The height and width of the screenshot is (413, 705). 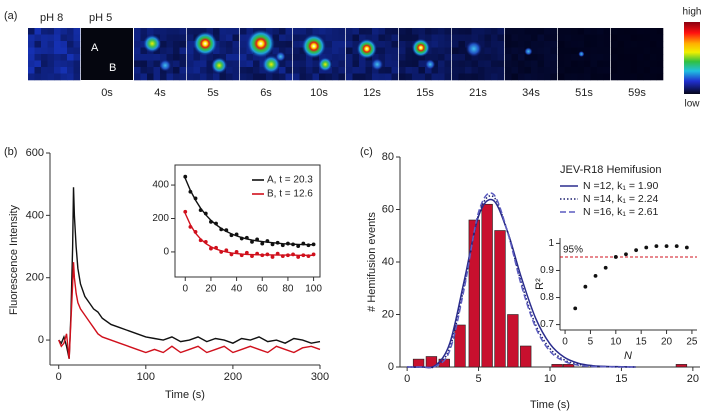 What do you see at coordinates (621, 379) in the screenshot?
I see `x-tick-label: 15` at bounding box center [621, 379].